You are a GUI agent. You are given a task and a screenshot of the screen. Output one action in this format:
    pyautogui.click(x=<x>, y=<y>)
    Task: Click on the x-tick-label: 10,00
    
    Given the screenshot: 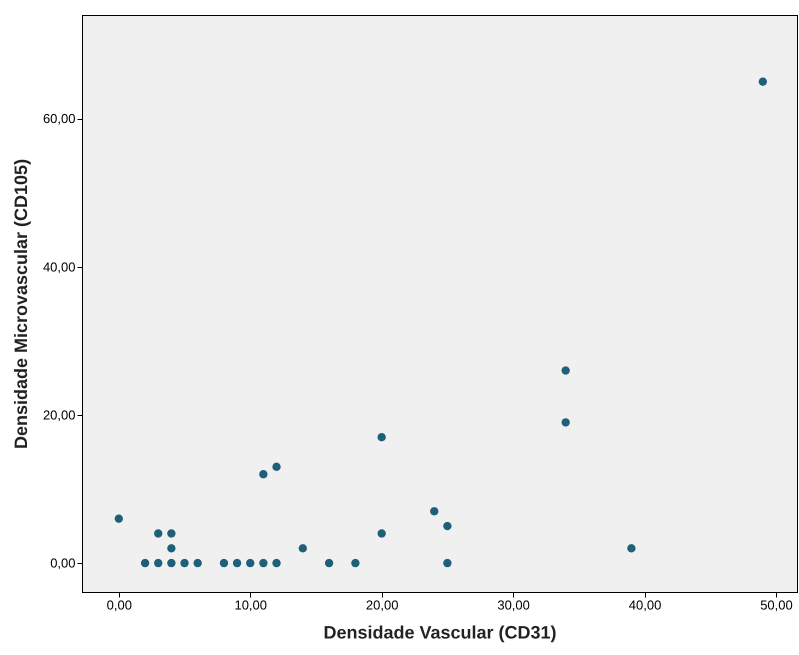 What is the action you would take?
    pyautogui.click(x=251, y=605)
    